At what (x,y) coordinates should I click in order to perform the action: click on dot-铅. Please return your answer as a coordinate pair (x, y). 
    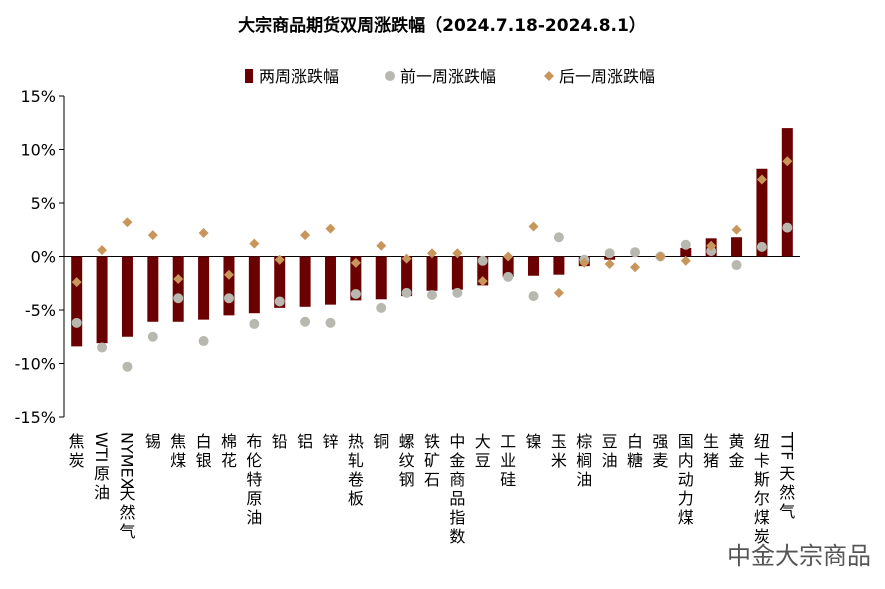
    Looking at the image, I should click on (279, 301).